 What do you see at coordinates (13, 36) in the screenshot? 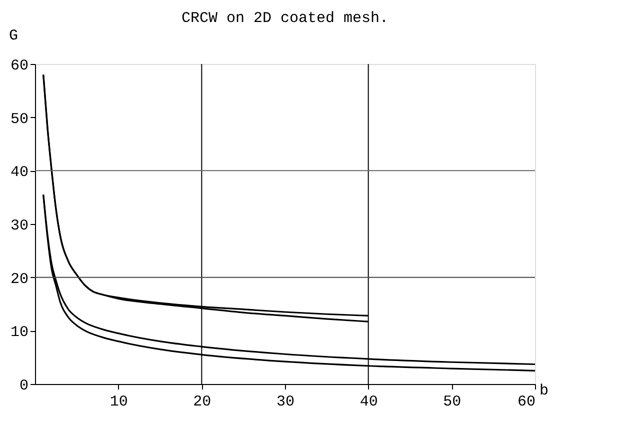
I see `y-axis-title: G` at bounding box center [13, 36].